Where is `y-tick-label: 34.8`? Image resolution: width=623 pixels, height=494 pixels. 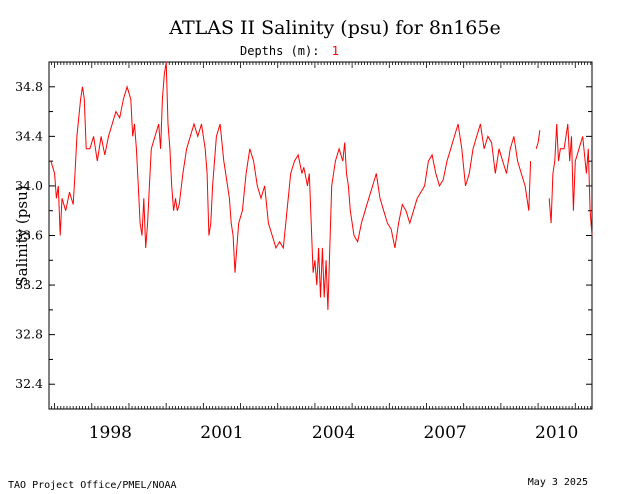
y-tick-label: 34.8 is located at coordinates (29, 86).